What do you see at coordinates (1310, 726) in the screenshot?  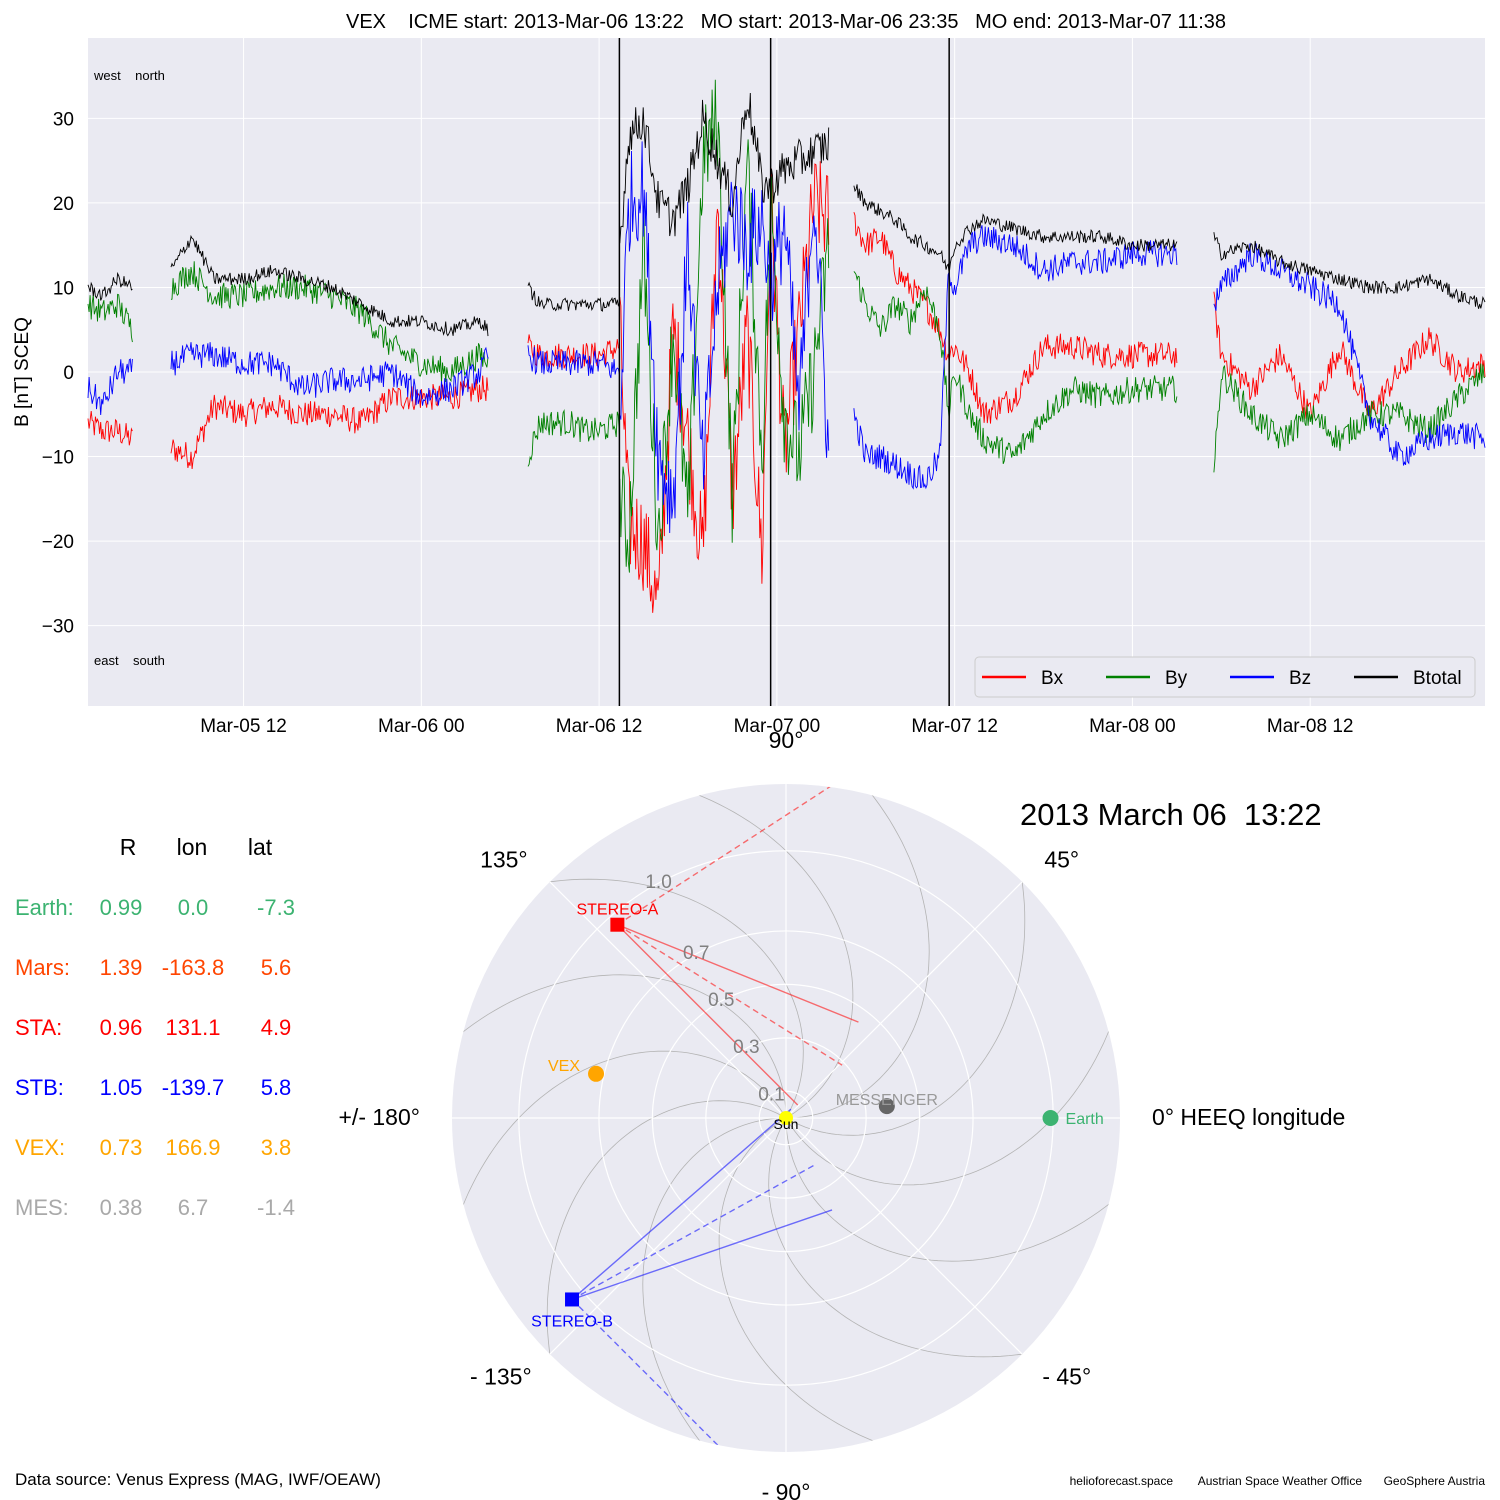 I see `x-tick-label: Mar-08 12` at bounding box center [1310, 726].